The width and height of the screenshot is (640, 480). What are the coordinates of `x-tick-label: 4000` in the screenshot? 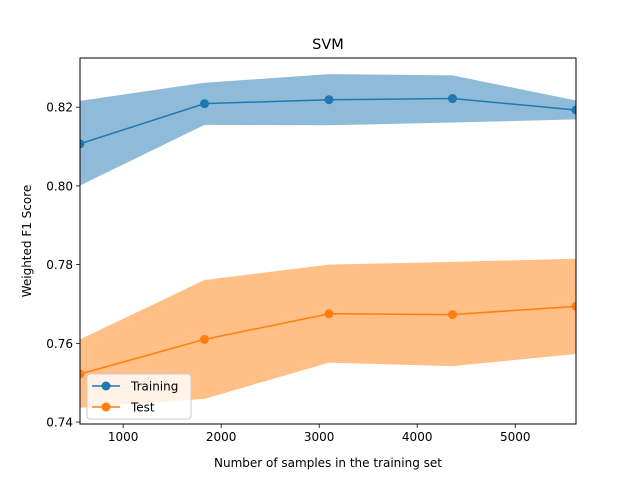 It's located at (417, 437).